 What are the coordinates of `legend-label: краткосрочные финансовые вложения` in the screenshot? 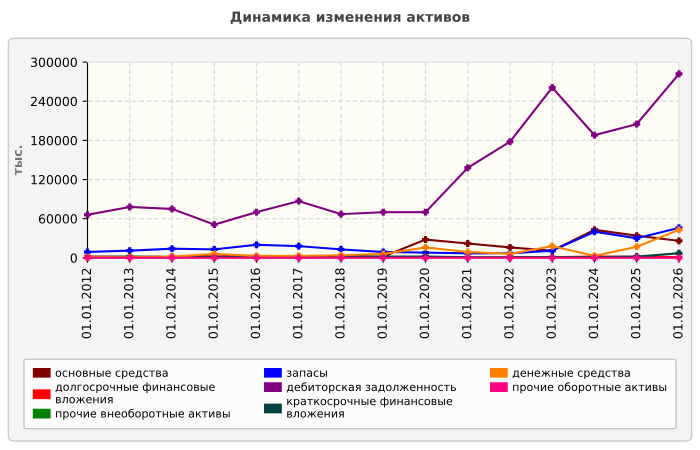 It's located at (369, 407).